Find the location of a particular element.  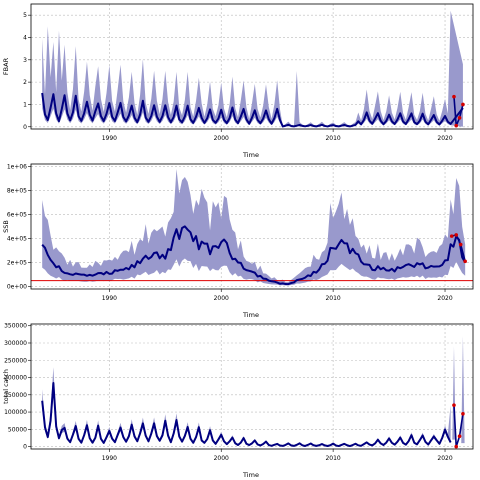

y-tick-label: 350000 is located at coordinates (15, 326).